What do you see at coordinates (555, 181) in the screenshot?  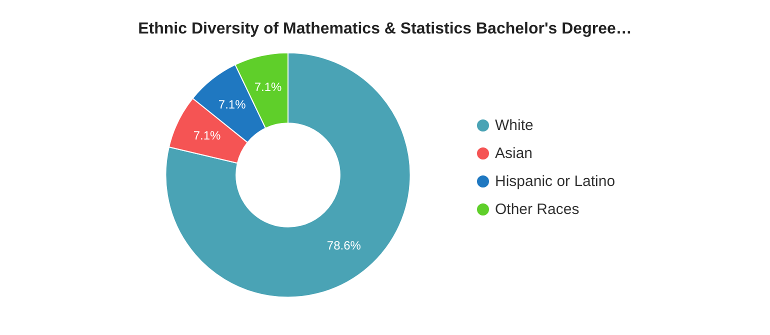 I see `legend-label: Hispanic or Latino` at bounding box center [555, 181].